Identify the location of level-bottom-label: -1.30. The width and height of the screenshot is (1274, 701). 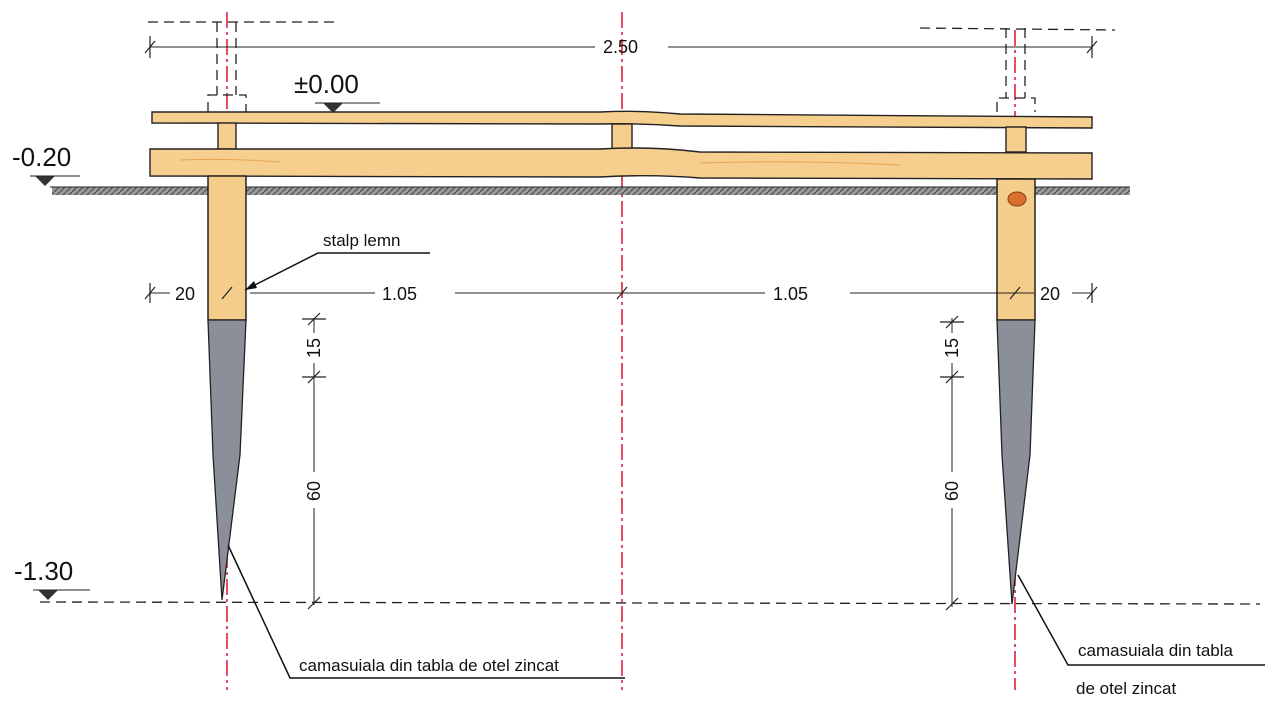
(43, 571).